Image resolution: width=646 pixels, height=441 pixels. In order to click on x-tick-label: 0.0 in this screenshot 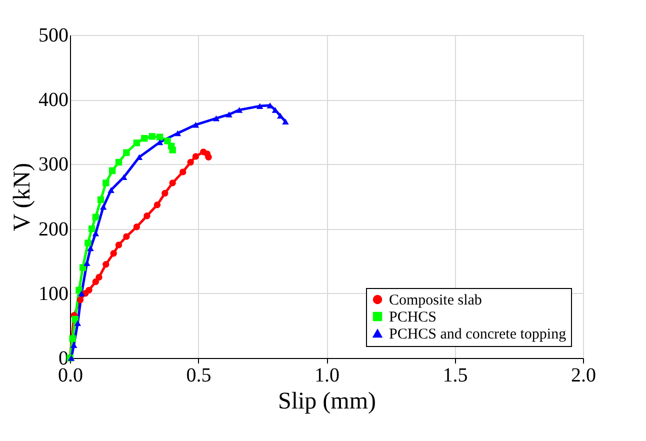, I will do `click(70, 375)`.